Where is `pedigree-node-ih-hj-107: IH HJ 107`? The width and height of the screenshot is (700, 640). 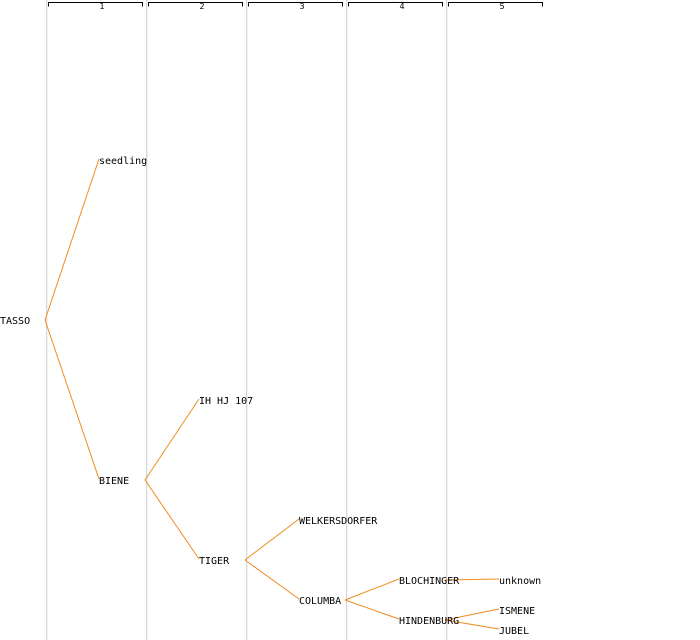 pedigree-node-ih-hj-107: IH HJ 107 is located at coordinates (226, 401).